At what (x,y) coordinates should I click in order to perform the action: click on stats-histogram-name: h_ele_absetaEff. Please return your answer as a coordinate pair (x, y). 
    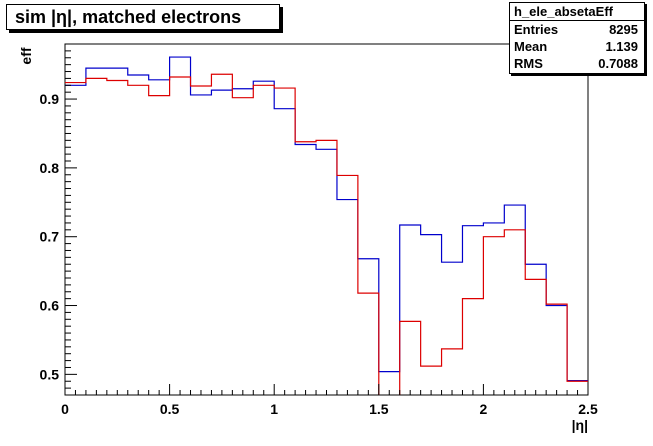
    Looking at the image, I should click on (577, 12).